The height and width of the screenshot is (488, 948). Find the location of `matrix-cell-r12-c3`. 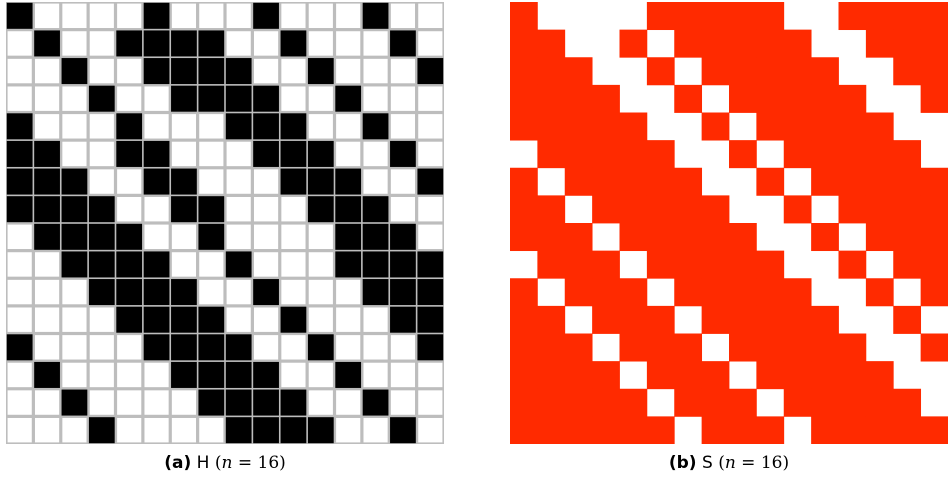

matrix-cell-r12-c3 is located at coordinates (101, 347).